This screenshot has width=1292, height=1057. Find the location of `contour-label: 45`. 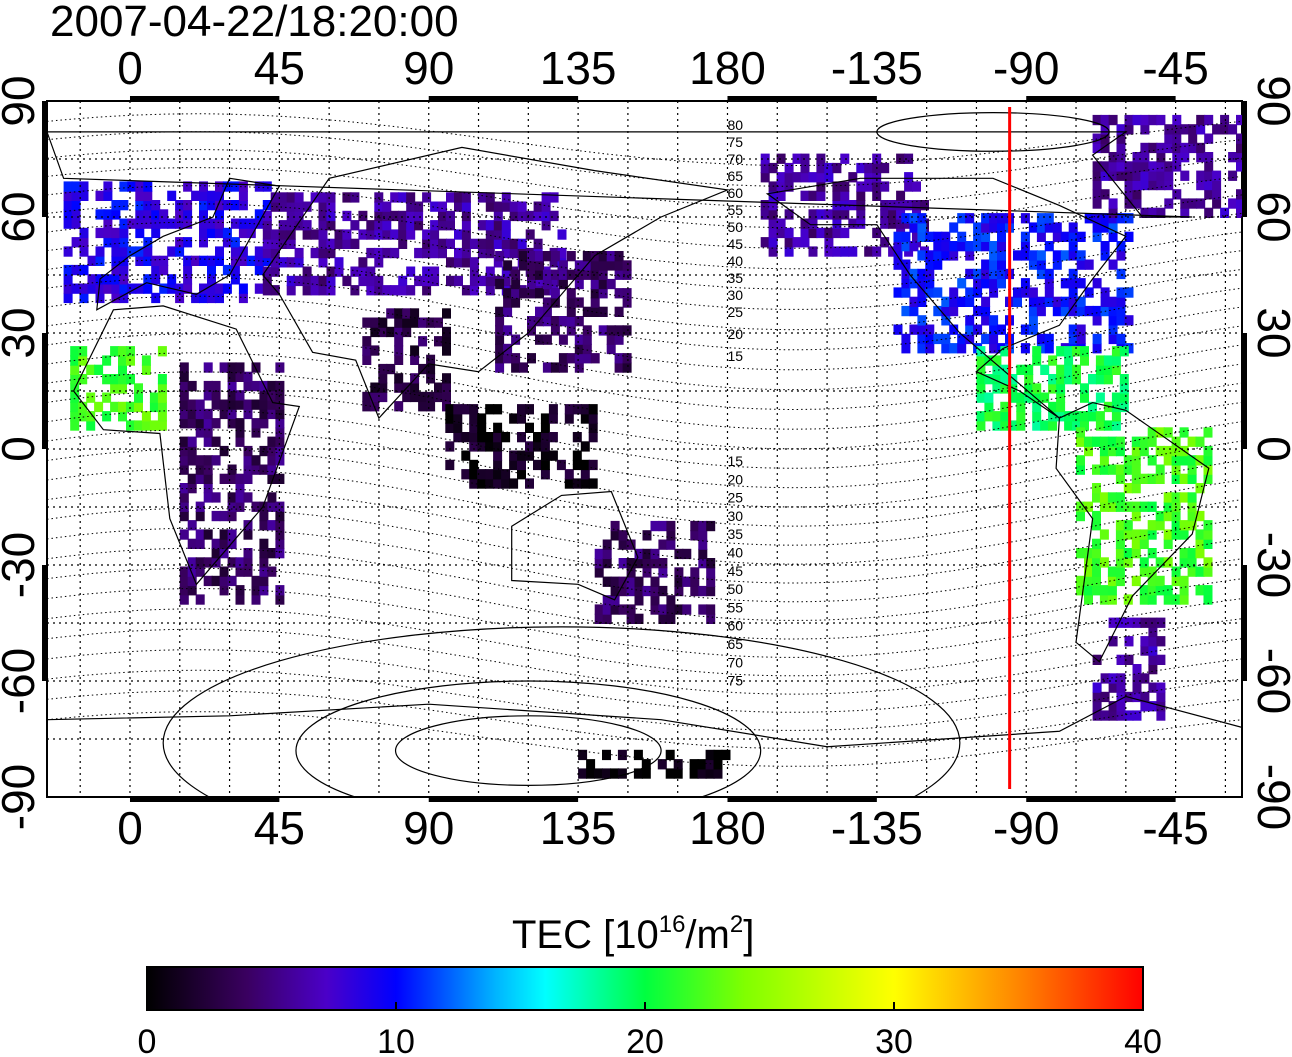

contour-label: 45 is located at coordinates (735, 571).